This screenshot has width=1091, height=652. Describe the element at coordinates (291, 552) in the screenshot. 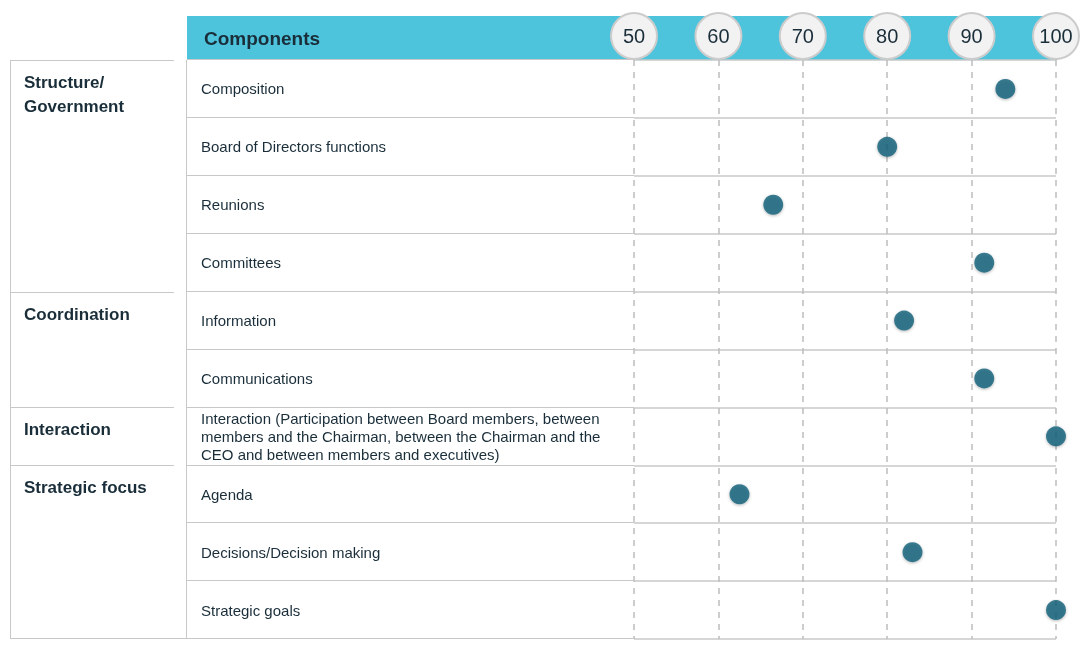

I see `y-tick-label: Decisions/Decision making` at that location.